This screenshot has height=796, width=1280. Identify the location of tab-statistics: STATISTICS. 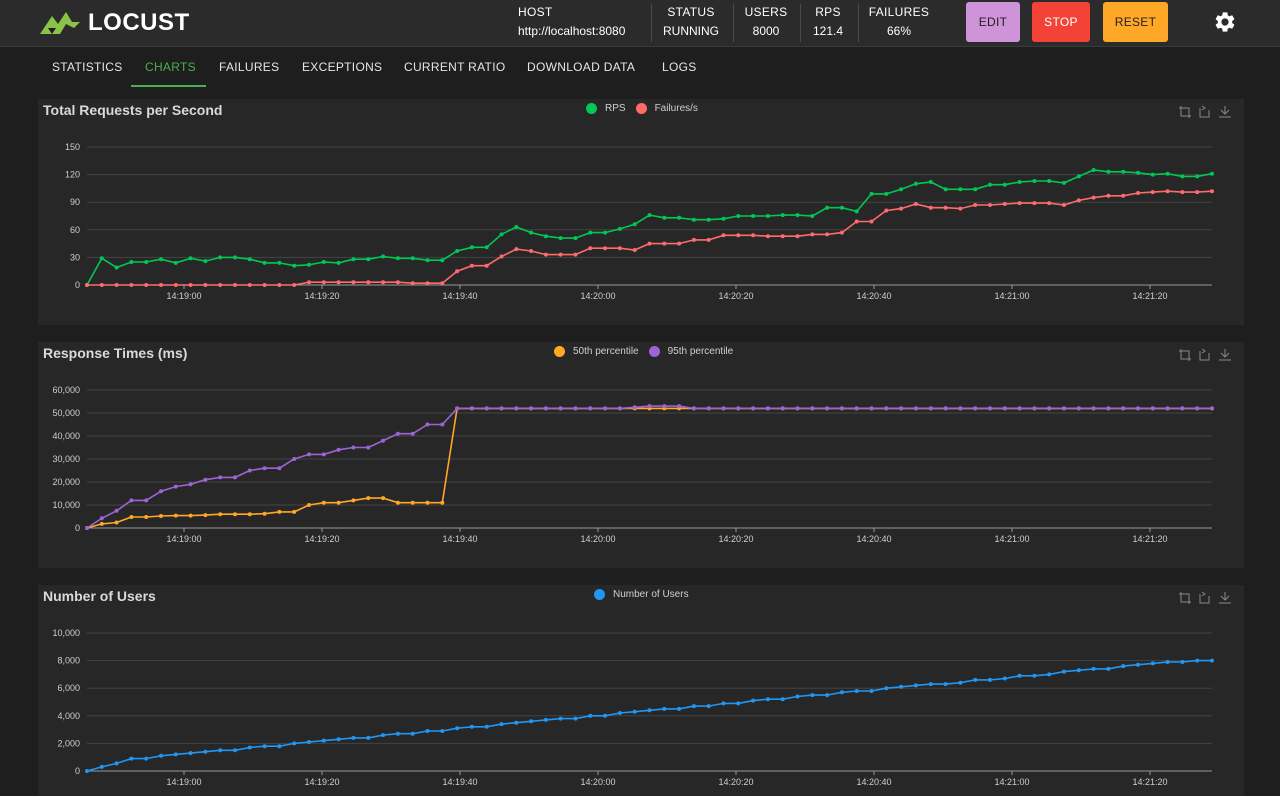
(87, 67).